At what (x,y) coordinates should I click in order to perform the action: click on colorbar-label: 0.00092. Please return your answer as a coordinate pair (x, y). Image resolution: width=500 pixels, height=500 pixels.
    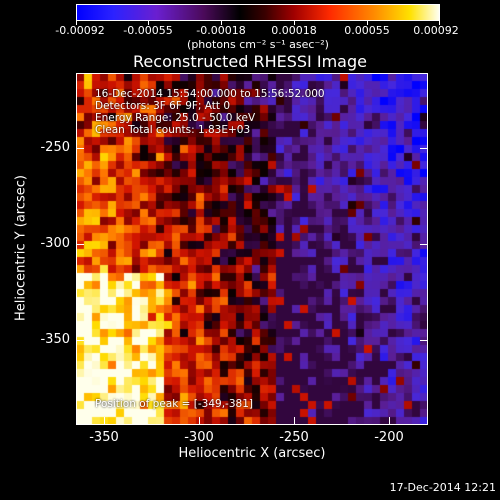
    Looking at the image, I should click on (436, 30).